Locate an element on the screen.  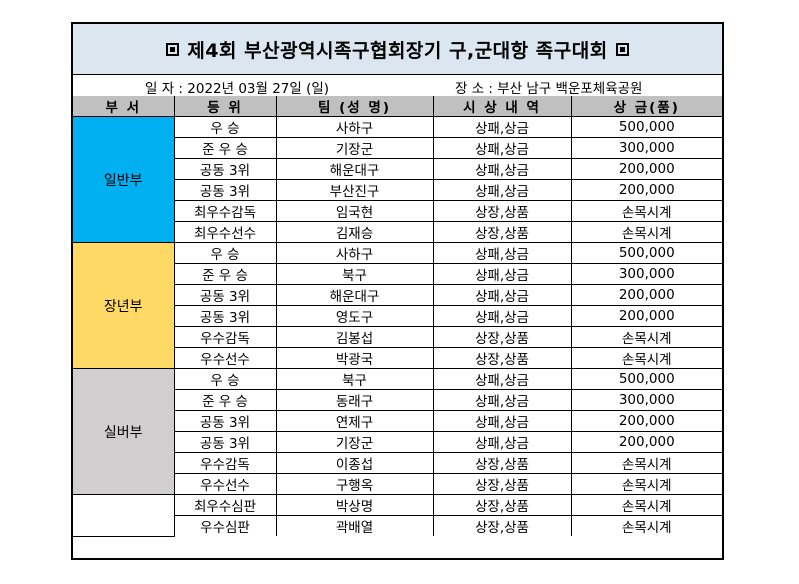
page-title: 제4회 부산광역시족구협회장기 구,군대항 족구대회 is located at coordinates (397, 49).